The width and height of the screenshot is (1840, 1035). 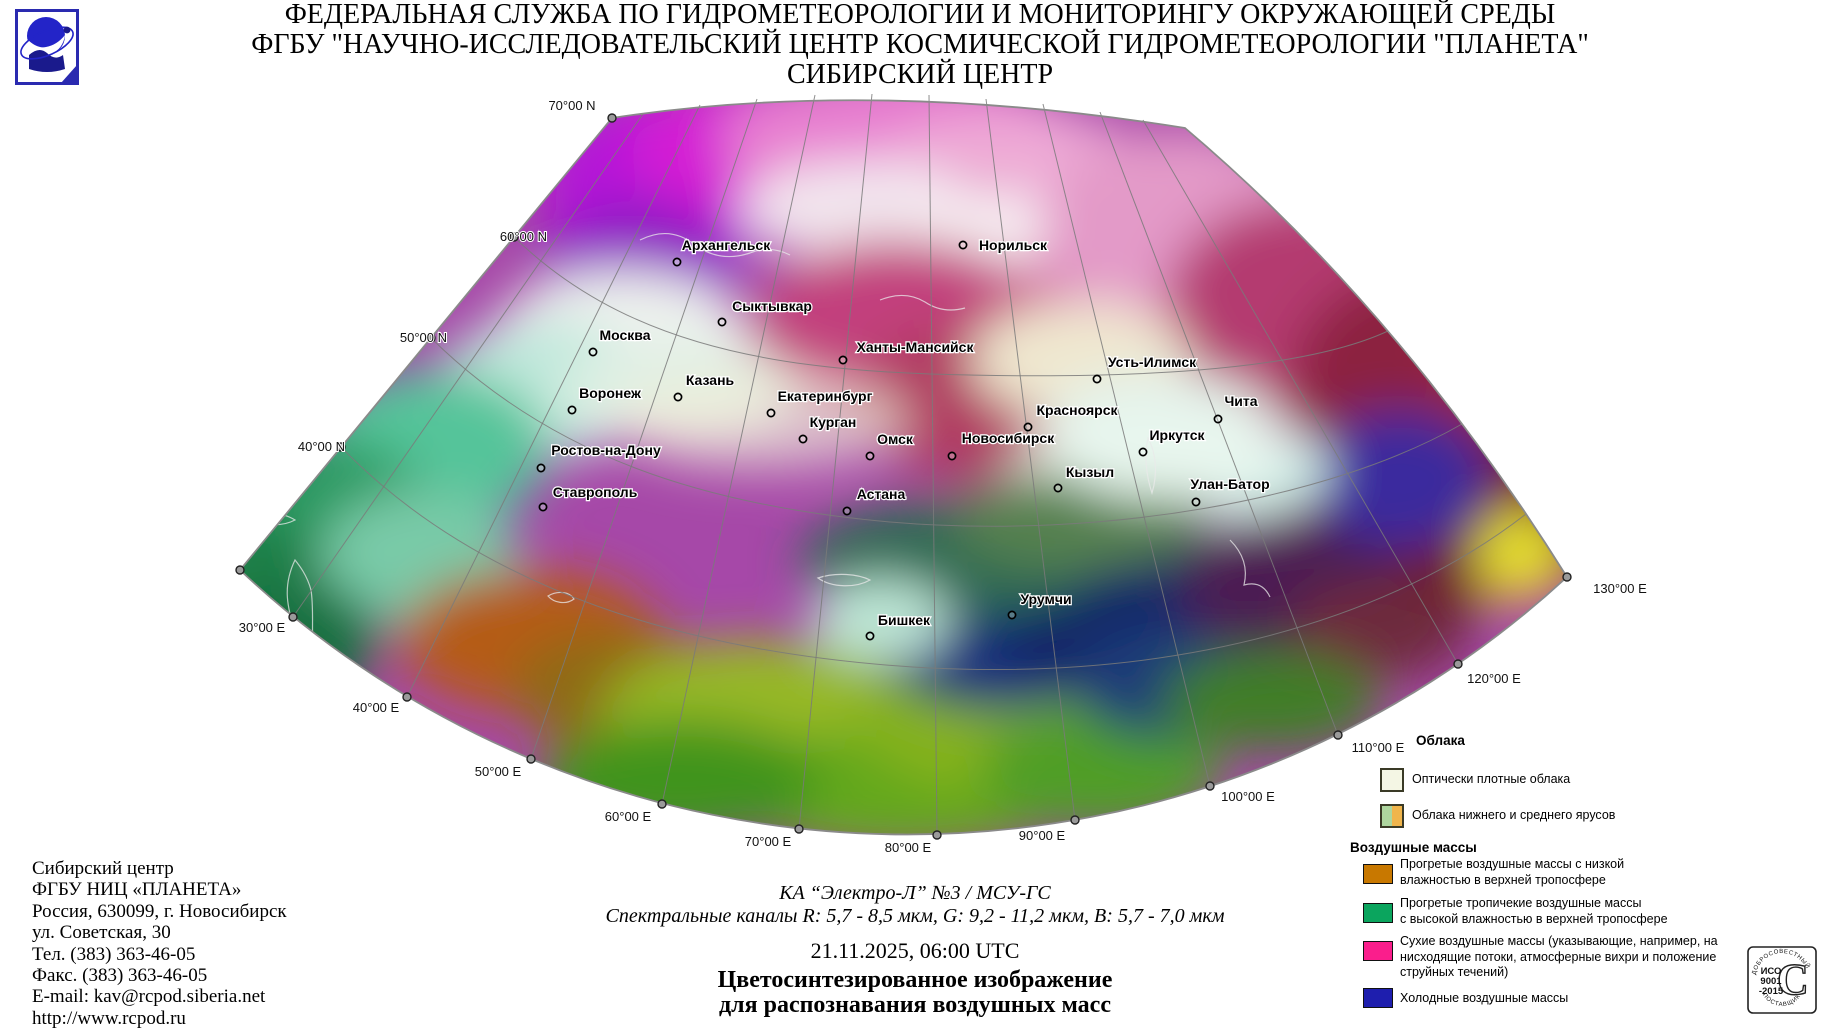 I want to click on legend-swatch-dense-clouds, so click(x=1392, y=780).